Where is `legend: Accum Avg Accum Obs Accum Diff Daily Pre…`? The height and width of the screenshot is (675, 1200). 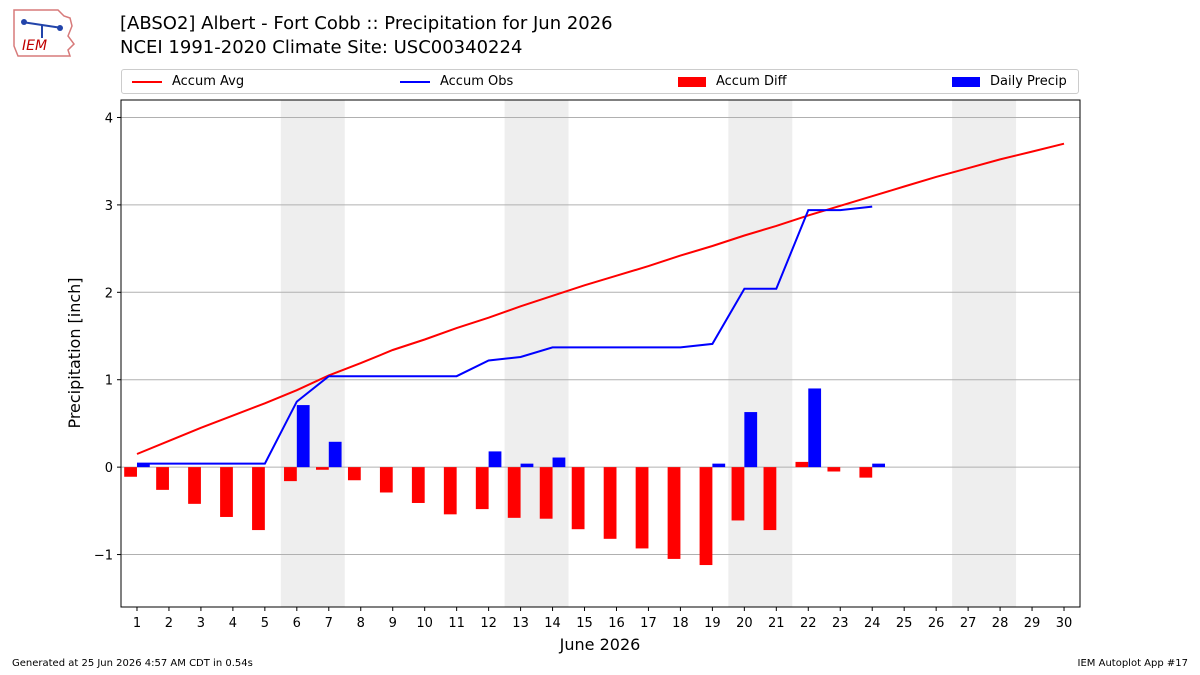
legend: Accum Avg Accum Obs Accum Diff Daily Pre… is located at coordinates (600, 81).